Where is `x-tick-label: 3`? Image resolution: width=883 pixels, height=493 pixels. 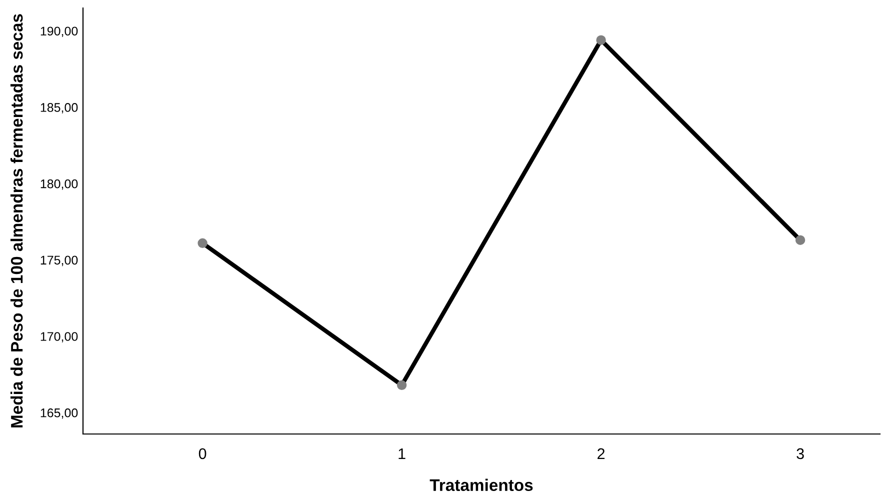
x-tick-label: 3 is located at coordinates (800, 454).